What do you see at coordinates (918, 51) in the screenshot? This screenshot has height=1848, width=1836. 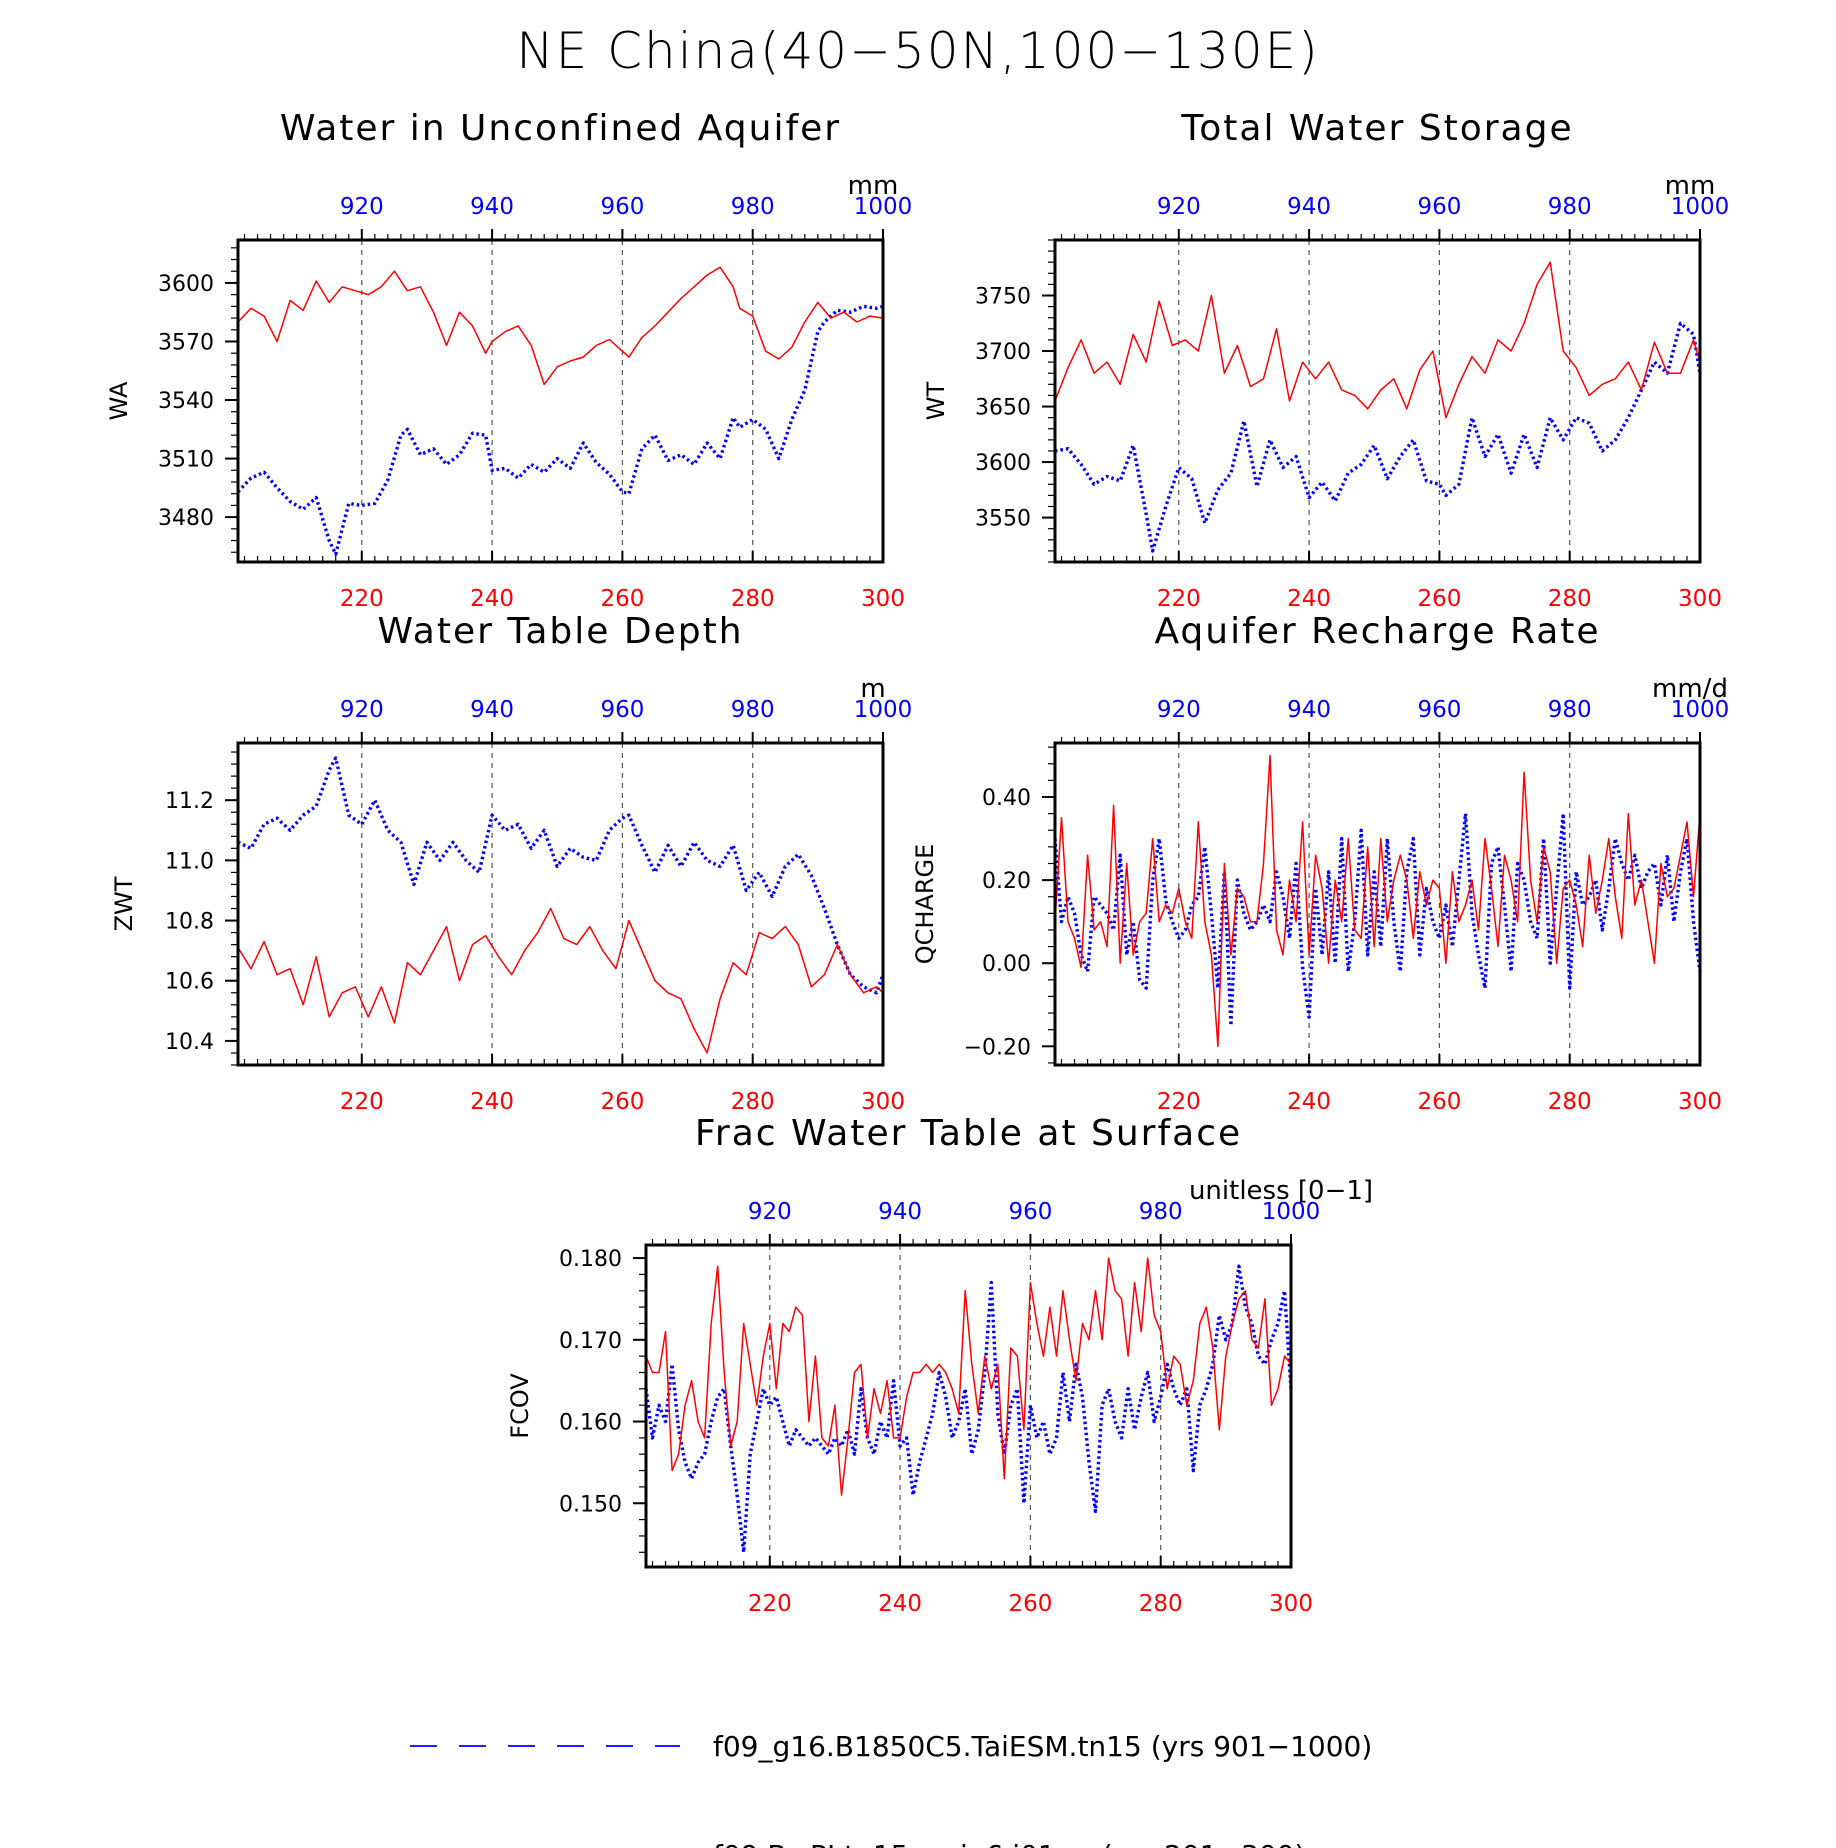 I see `figure-title: NE China(40−50N,100−130E)` at bounding box center [918, 51].